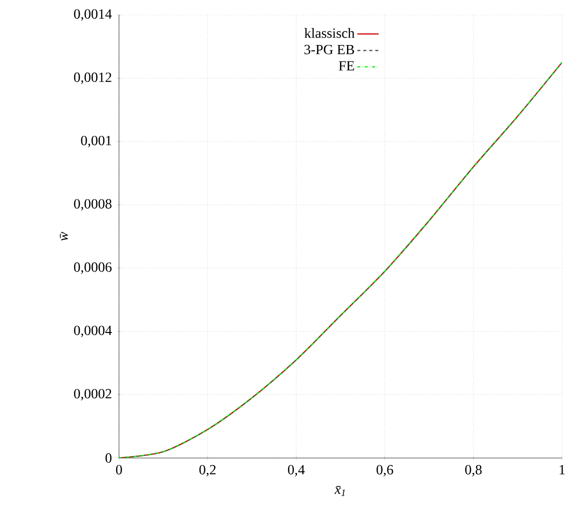 The height and width of the screenshot is (526, 566). I want to click on x-tick-label: 1, so click(562, 469).